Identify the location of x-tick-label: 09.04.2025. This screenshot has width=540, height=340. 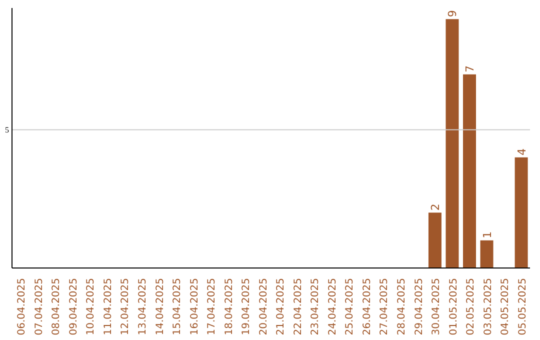
(74, 307).